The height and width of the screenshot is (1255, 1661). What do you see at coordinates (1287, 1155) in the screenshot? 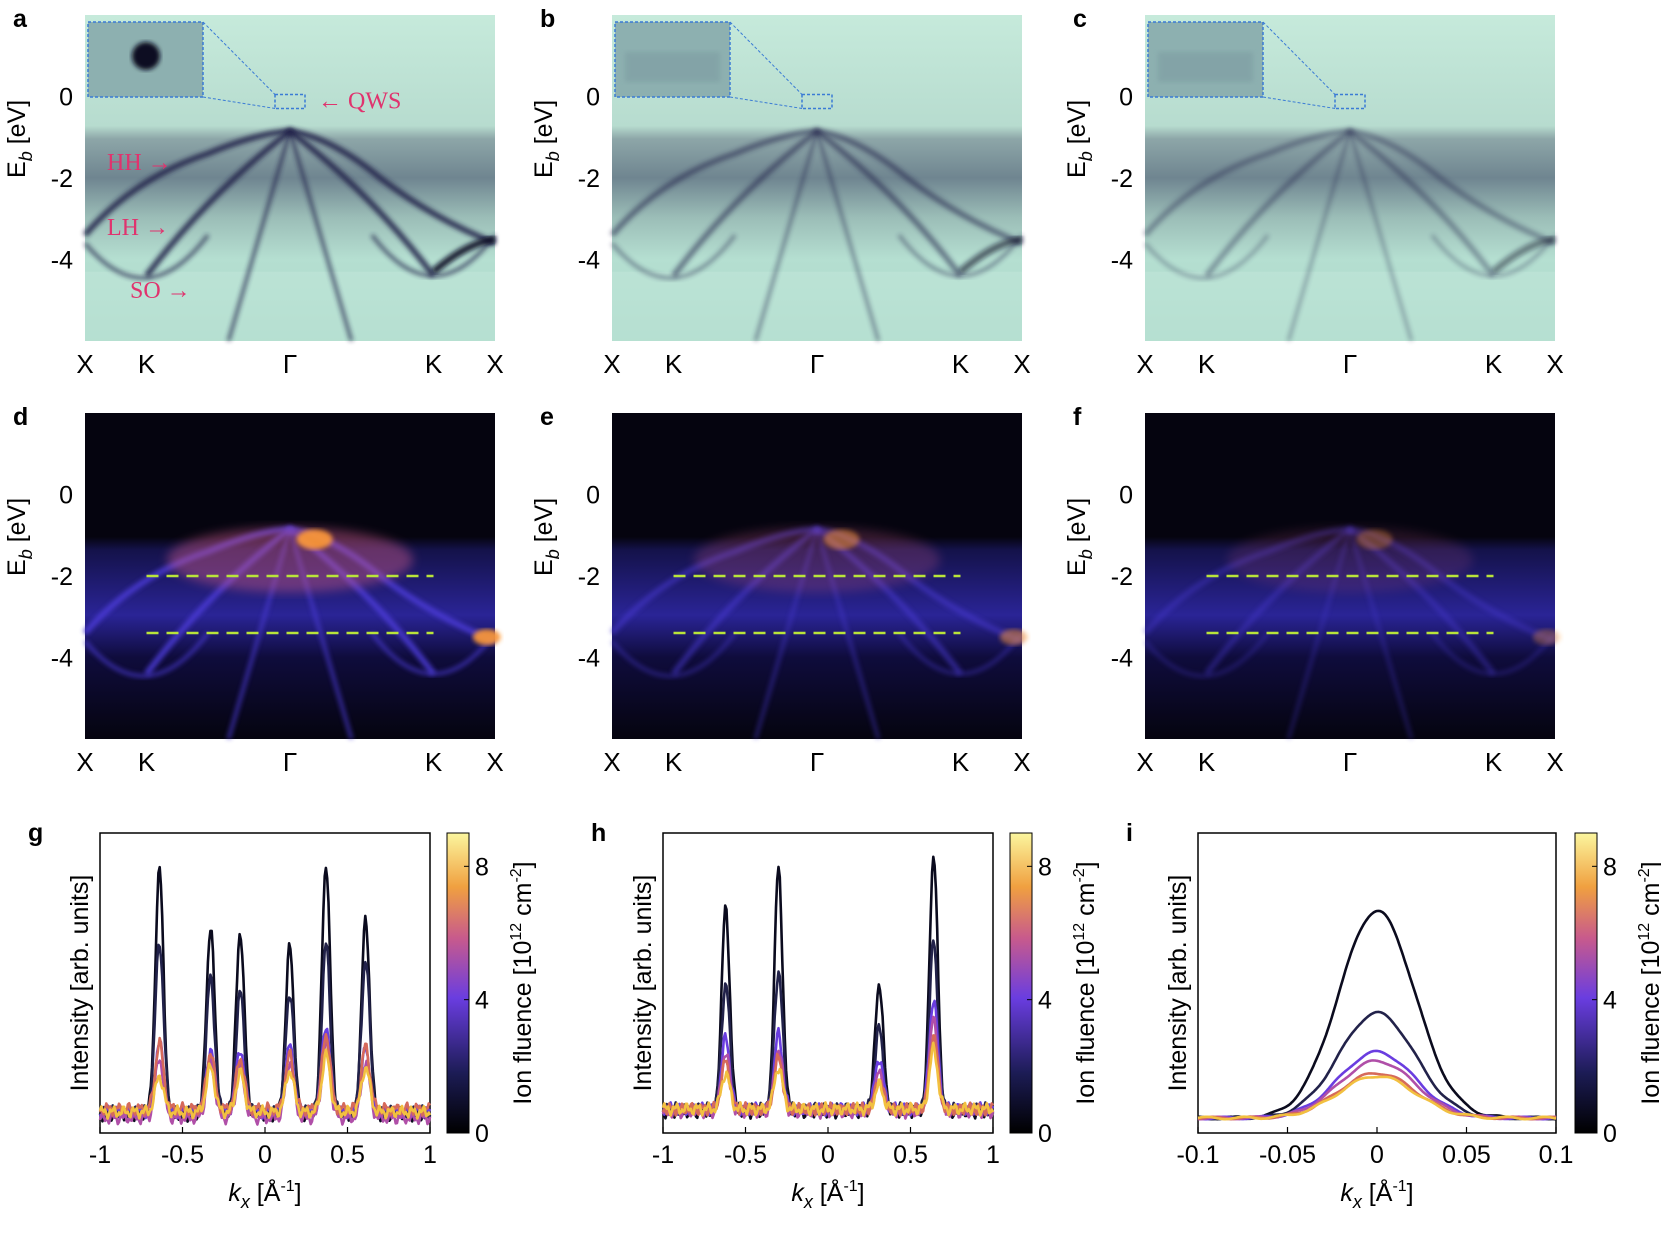
I see `x-tick-label: -0.05` at bounding box center [1287, 1155].